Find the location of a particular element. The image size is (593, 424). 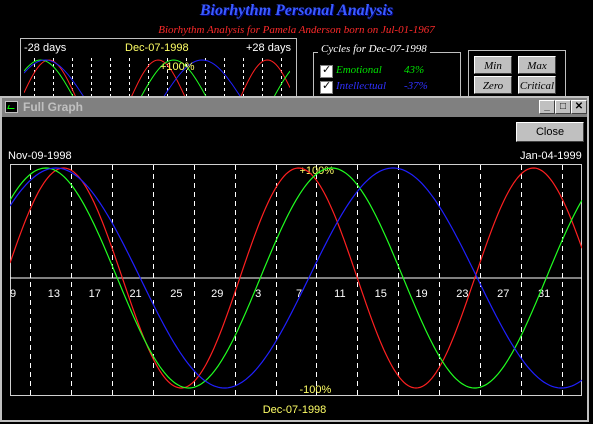

close-icon: ✕ is located at coordinates (579, 107).